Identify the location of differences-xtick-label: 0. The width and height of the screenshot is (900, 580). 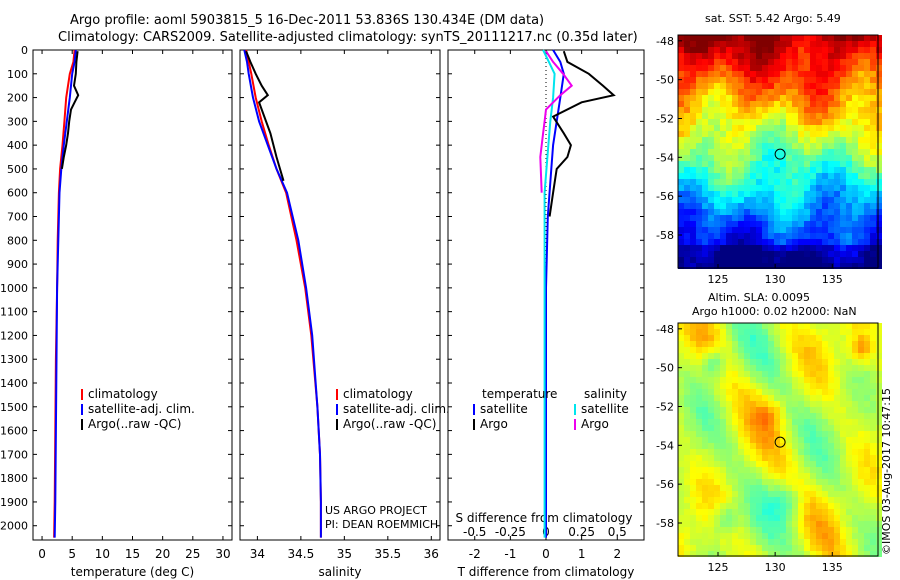
(546, 554).